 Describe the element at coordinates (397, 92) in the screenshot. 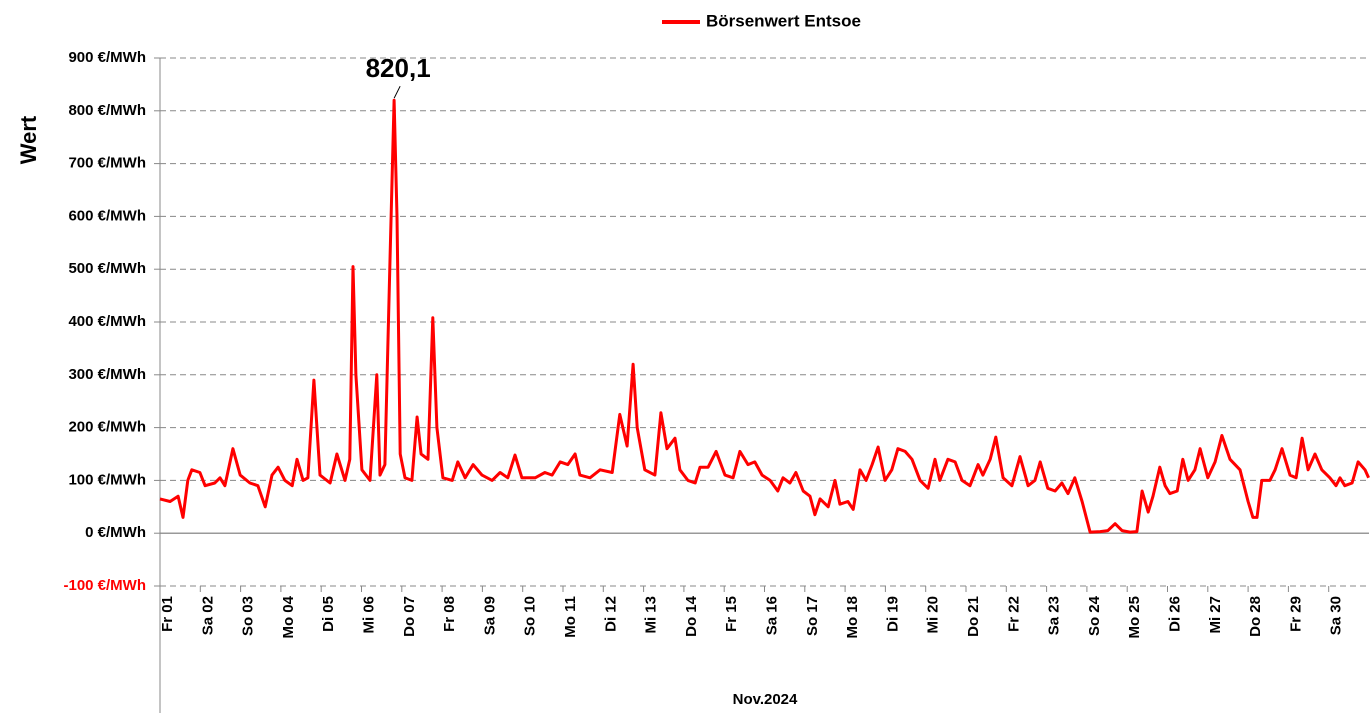

I see `annotation-leader` at that location.